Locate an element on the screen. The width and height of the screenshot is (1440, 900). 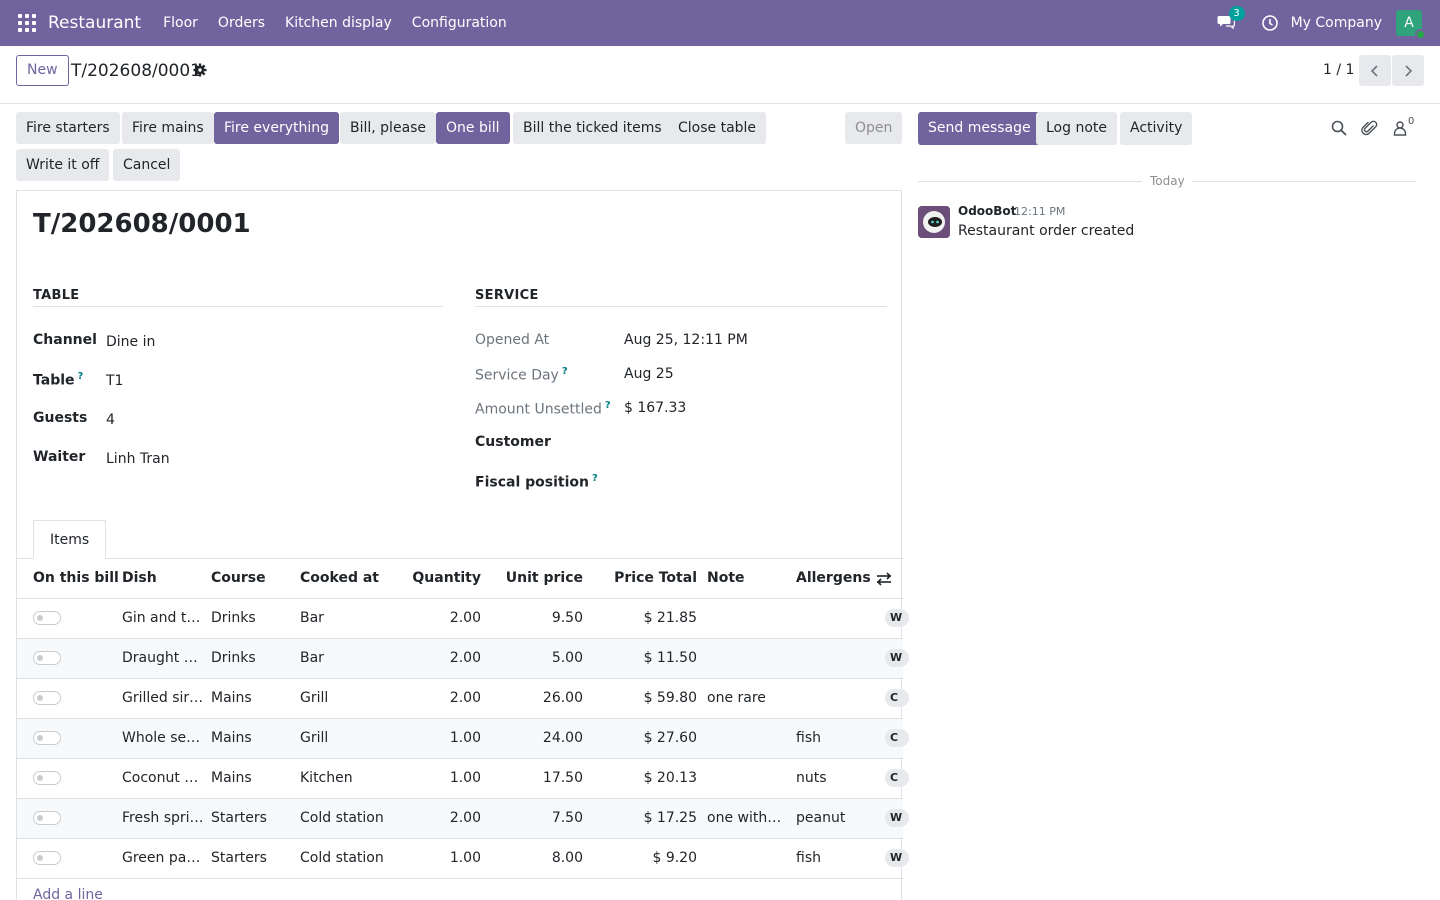
breadcrumb-record-name: T/202608/0001 is located at coordinates (136, 71).